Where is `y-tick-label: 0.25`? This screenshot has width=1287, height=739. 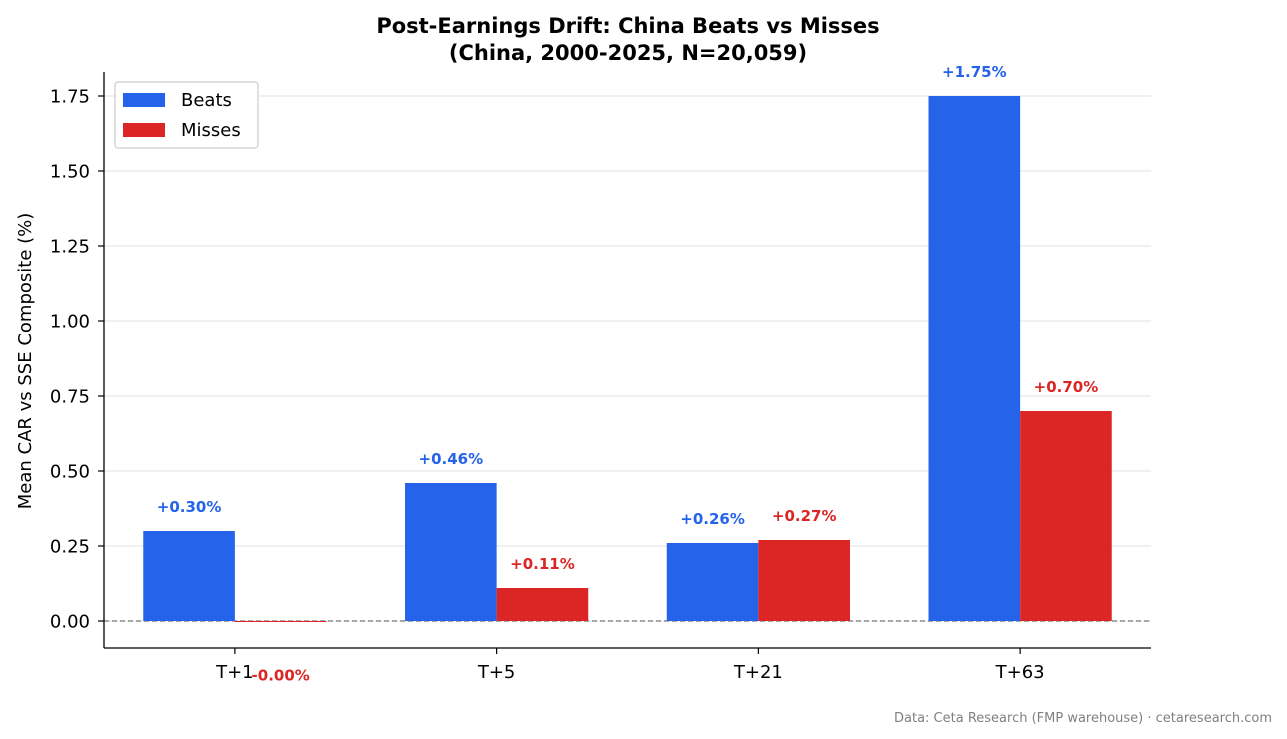 y-tick-label: 0.25 is located at coordinates (70, 547).